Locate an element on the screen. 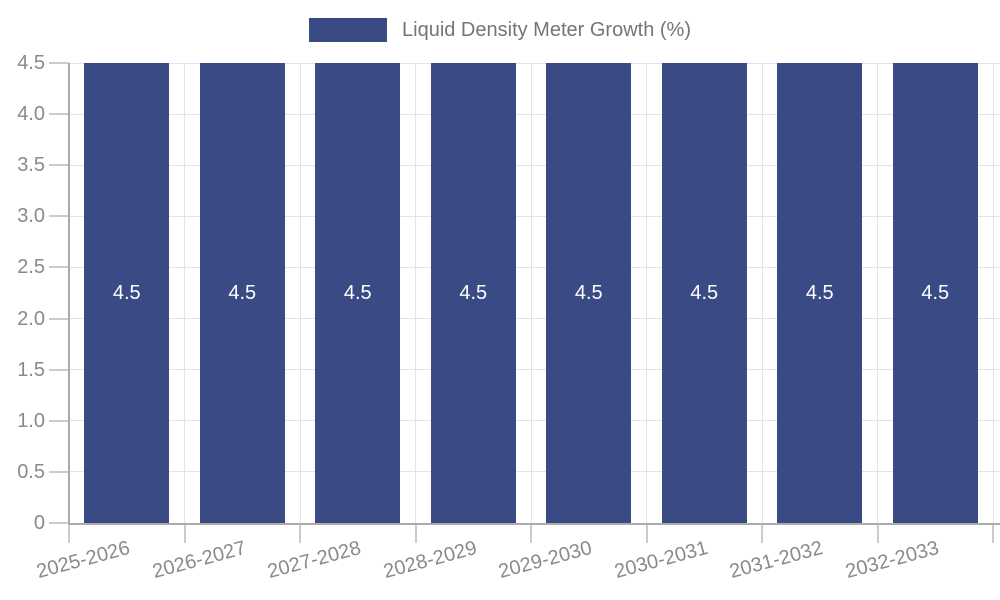  bar-2026-2027: 4.5 is located at coordinates (242, 293).